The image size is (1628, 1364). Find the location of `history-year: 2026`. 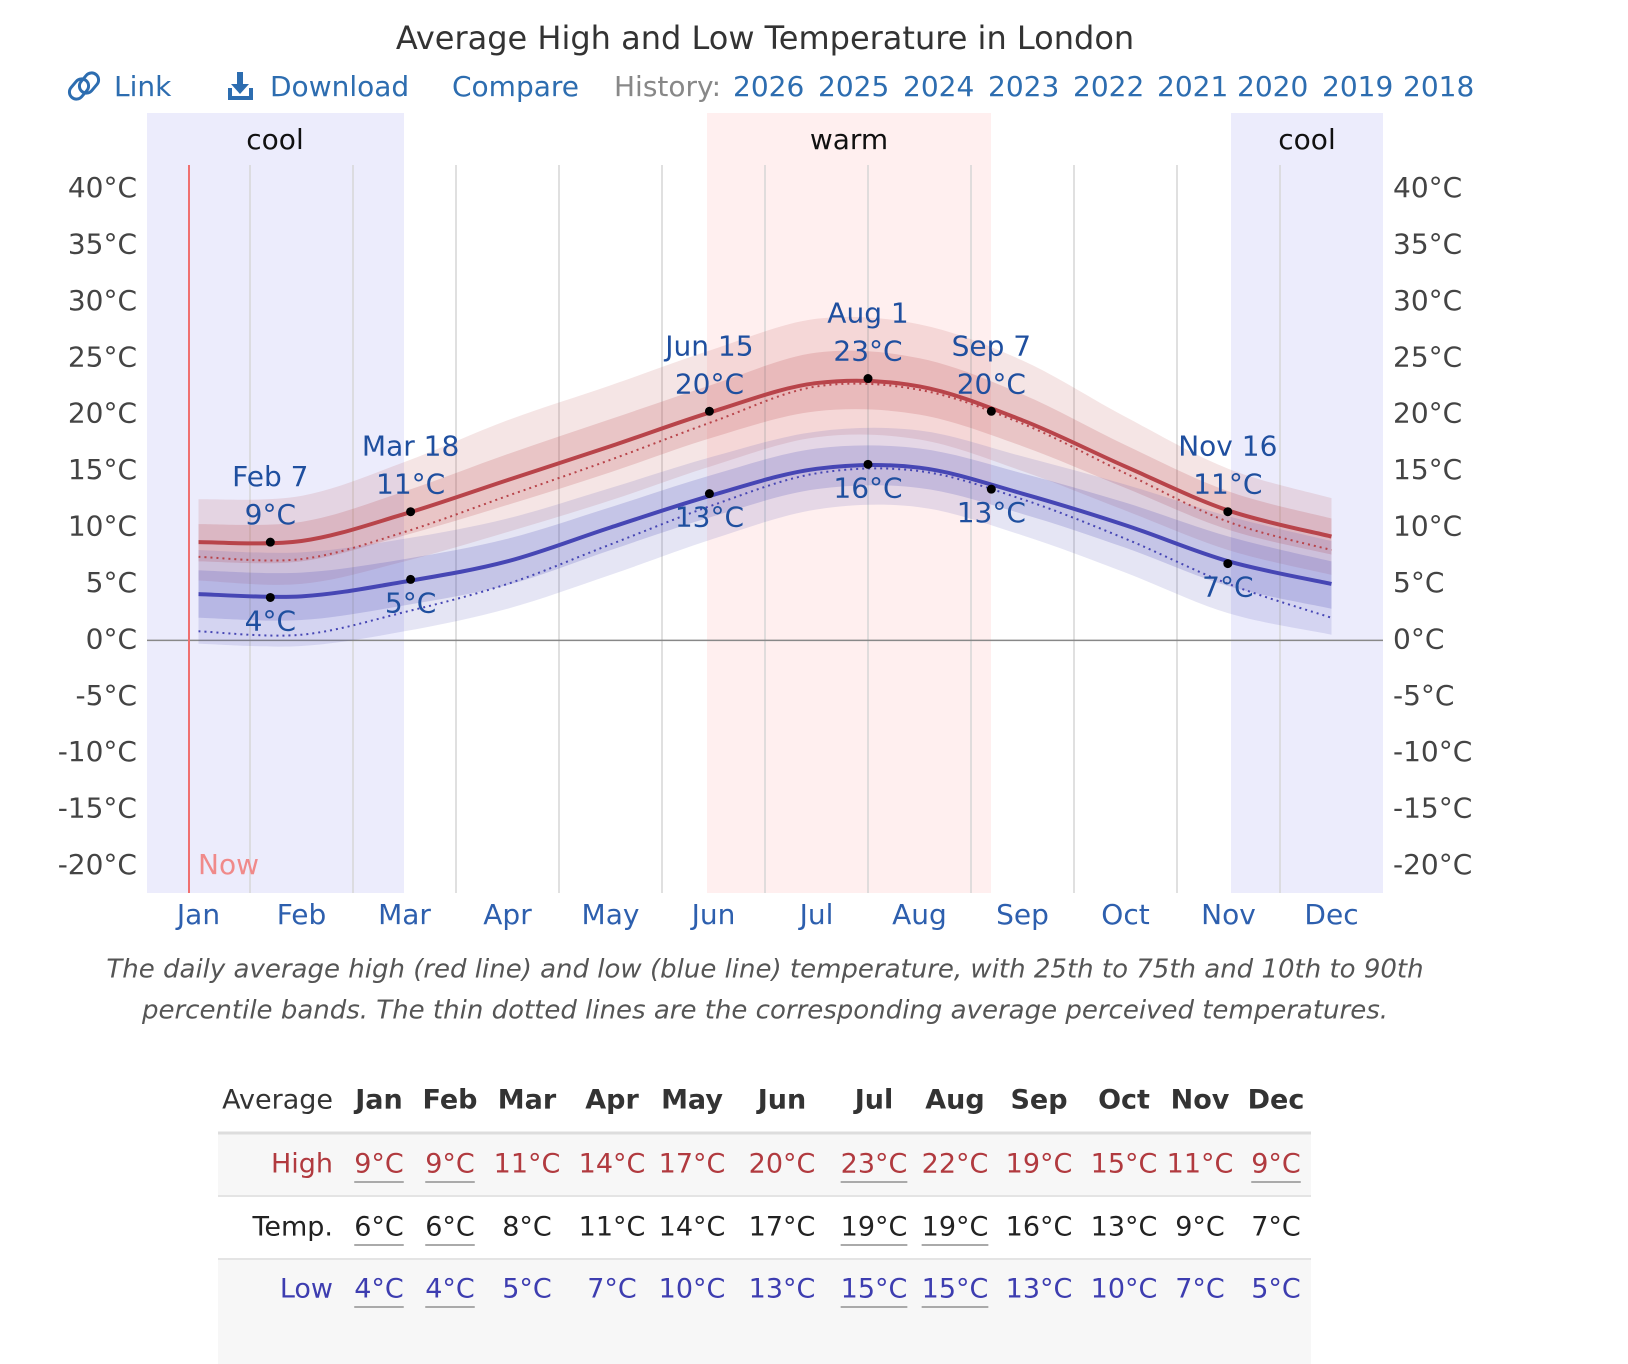

history-year: 2026 is located at coordinates (768, 86).